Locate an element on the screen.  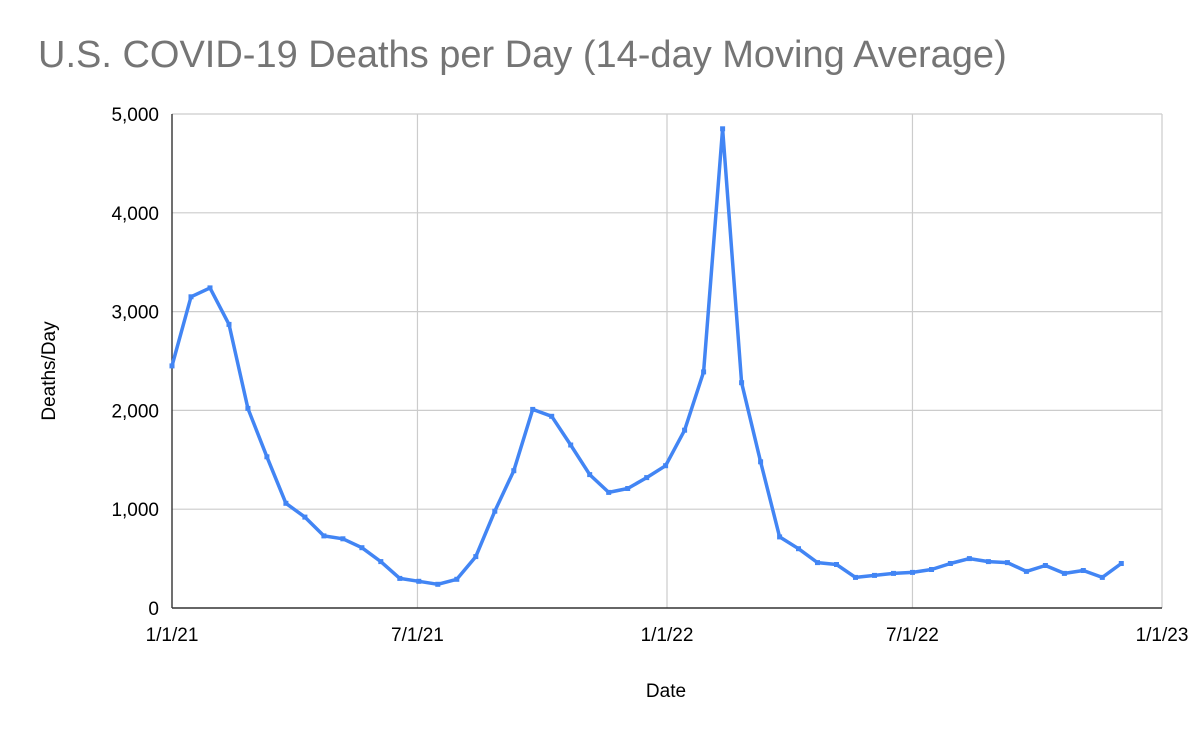
x-tick-label: 1/1/22 is located at coordinates (667, 635).